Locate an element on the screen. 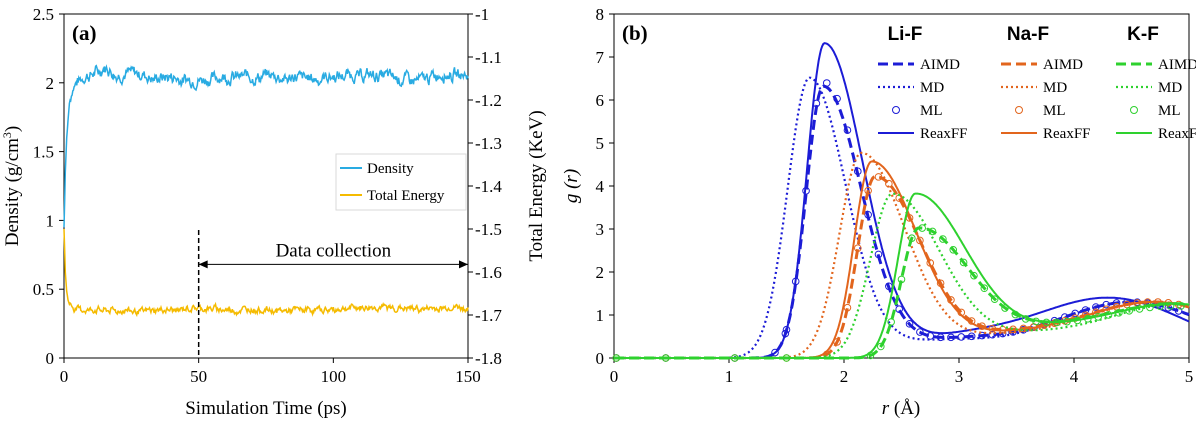  b-x-tick-label: 3 is located at coordinates (959, 376).